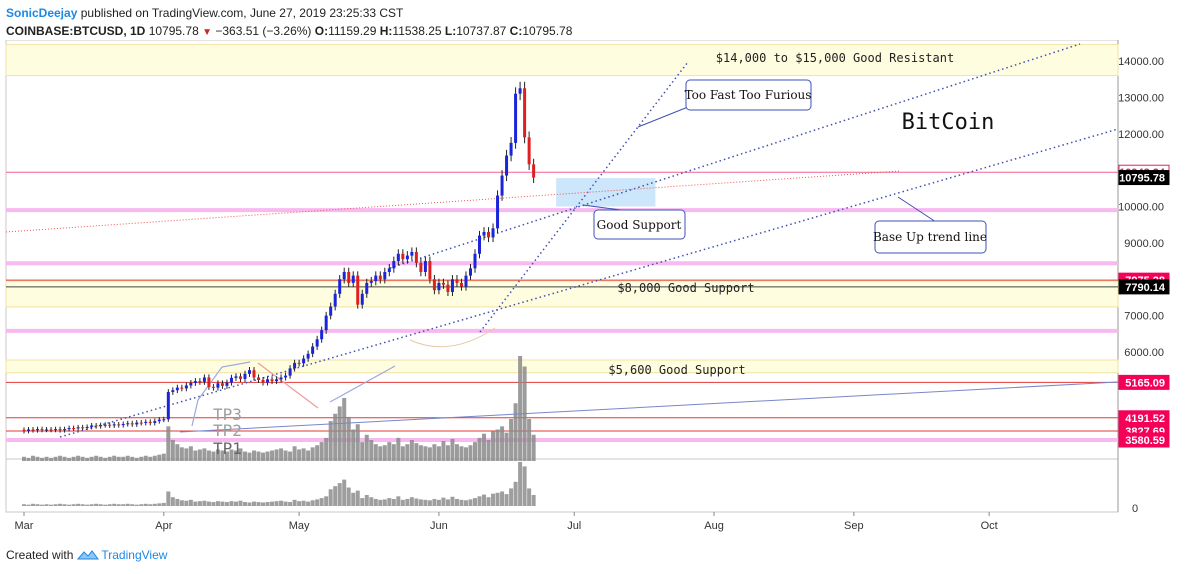 Image resolution: width=1188 pixels, height=574 pixels. What do you see at coordinates (1145, 383) in the screenshot?
I see `price-tag-label: 5165.09` at bounding box center [1145, 383].